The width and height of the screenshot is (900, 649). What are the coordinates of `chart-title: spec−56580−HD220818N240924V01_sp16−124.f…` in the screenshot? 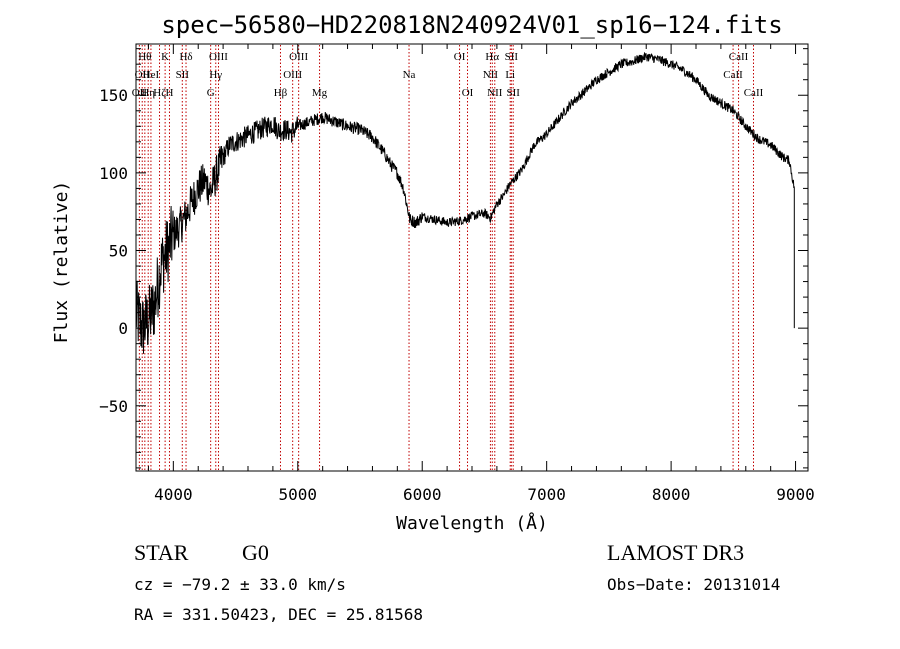 It's located at (471, 25).